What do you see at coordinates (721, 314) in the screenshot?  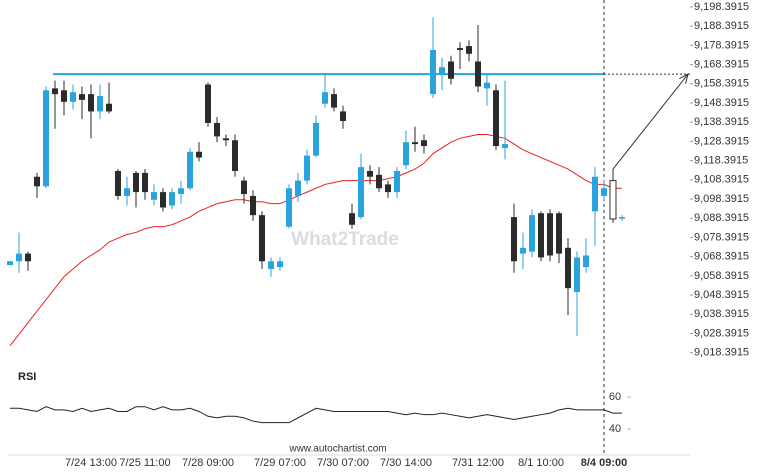 I see `y-tick-label: 9,038.3915` at bounding box center [721, 314].